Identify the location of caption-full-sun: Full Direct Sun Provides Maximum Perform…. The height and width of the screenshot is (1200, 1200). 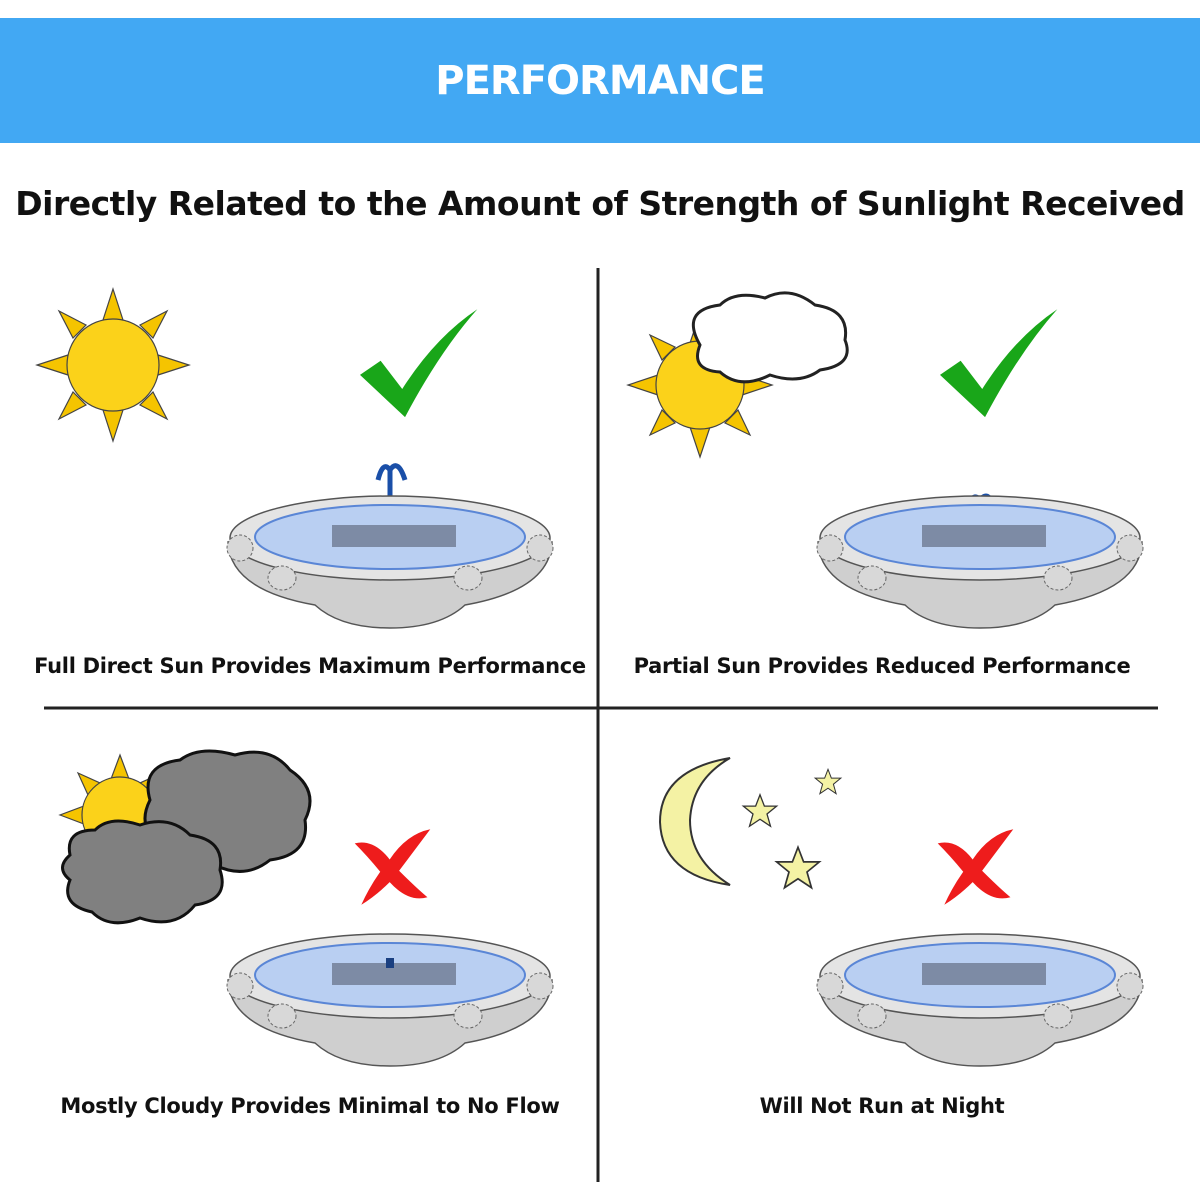
(310, 666).